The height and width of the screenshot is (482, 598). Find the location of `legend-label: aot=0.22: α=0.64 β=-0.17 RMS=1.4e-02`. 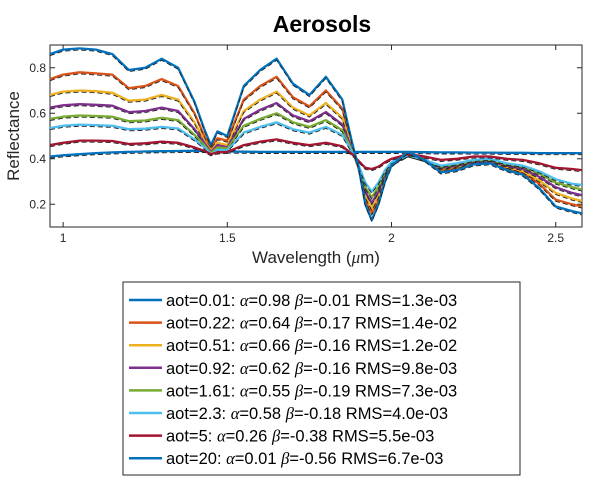

legend-label: aot=0.22: α=0.64 β=-0.17 RMS=1.4e-02 is located at coordinates (311, 323).